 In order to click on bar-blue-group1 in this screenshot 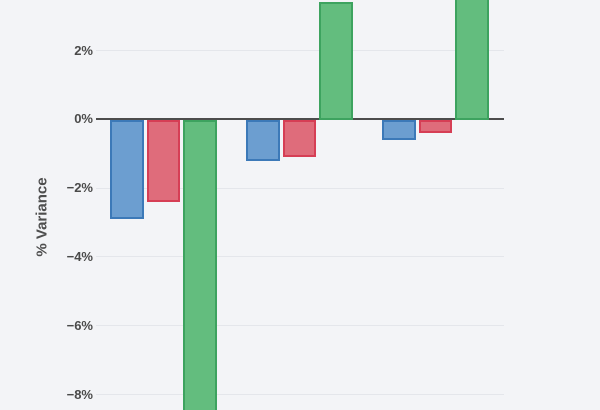, I will do `click(127, 170)`.